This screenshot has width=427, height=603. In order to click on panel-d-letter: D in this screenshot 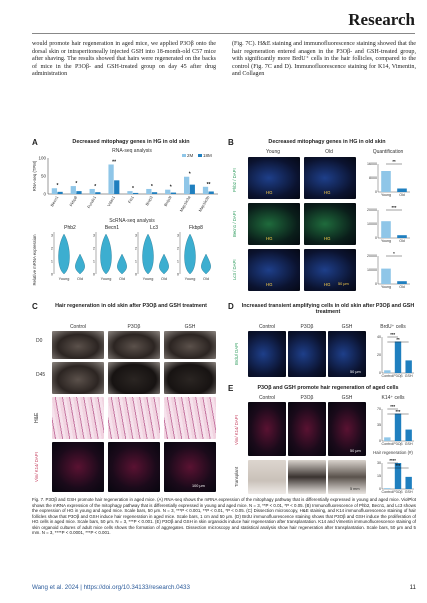, I will do `click(231, 306)`.